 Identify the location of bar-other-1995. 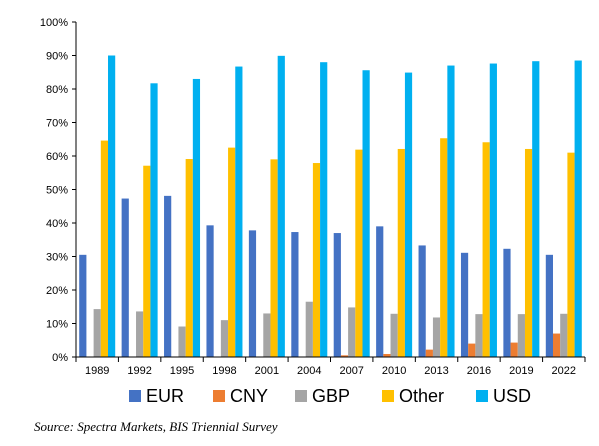
(189, 258).